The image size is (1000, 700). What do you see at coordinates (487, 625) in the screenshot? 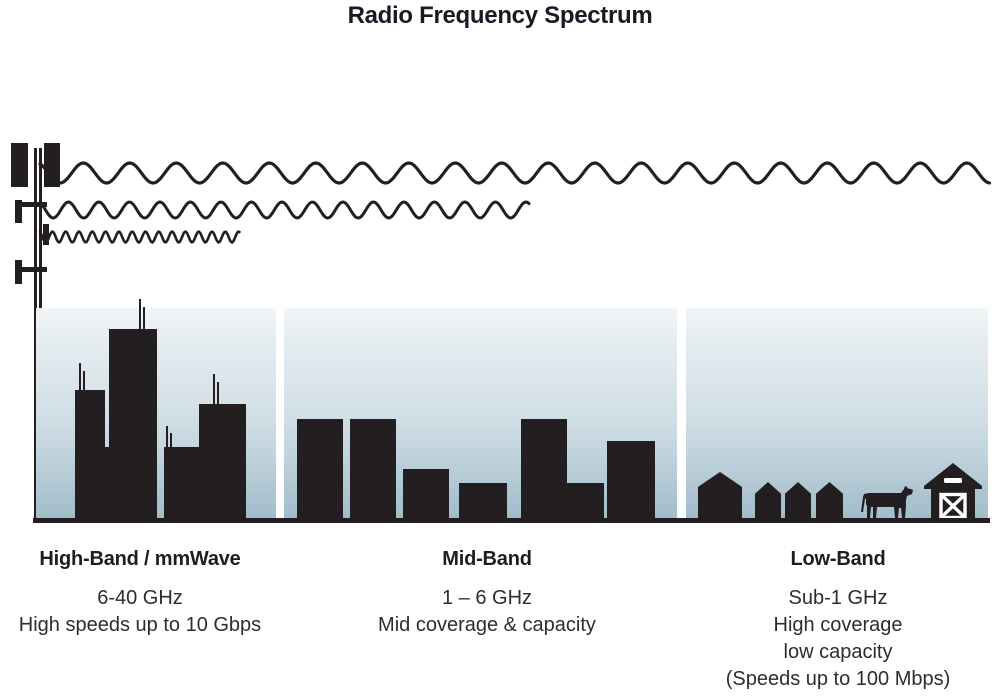
I see `band-detail: Mid coverage & capacity` at bounding box center [487, 625].